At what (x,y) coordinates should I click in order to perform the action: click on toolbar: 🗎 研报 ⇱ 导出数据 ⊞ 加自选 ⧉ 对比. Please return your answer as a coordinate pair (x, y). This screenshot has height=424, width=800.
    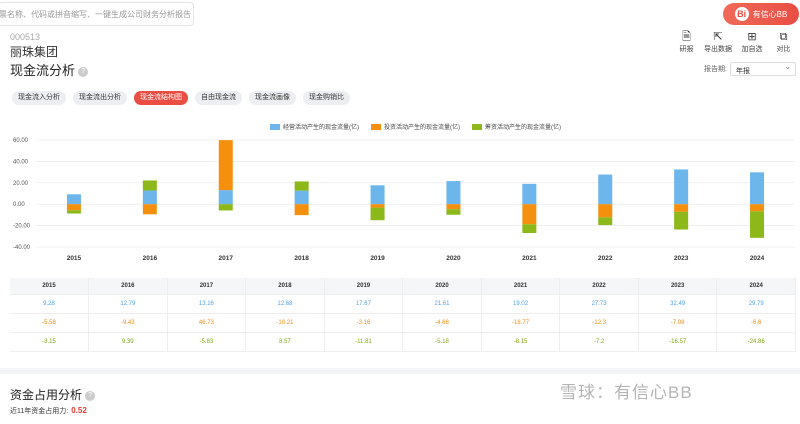
    Looking at the image, I should click on (735, 44).